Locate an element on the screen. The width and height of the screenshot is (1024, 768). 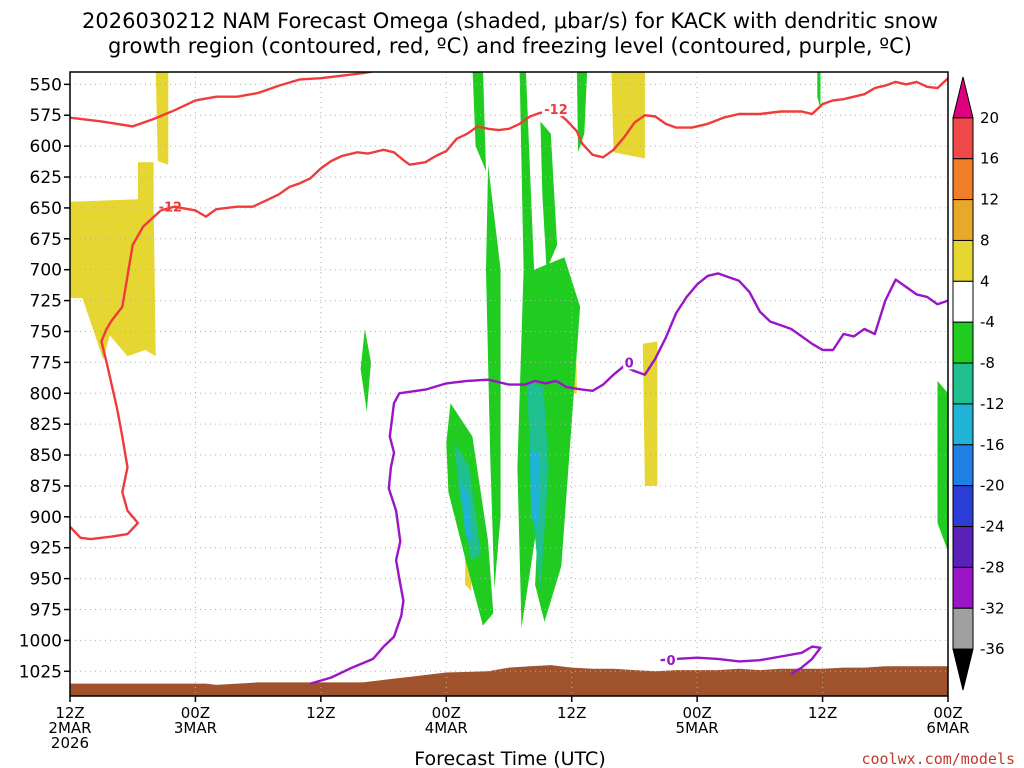
y-tick-label-11: 825 is located at coordinates (46, 425).